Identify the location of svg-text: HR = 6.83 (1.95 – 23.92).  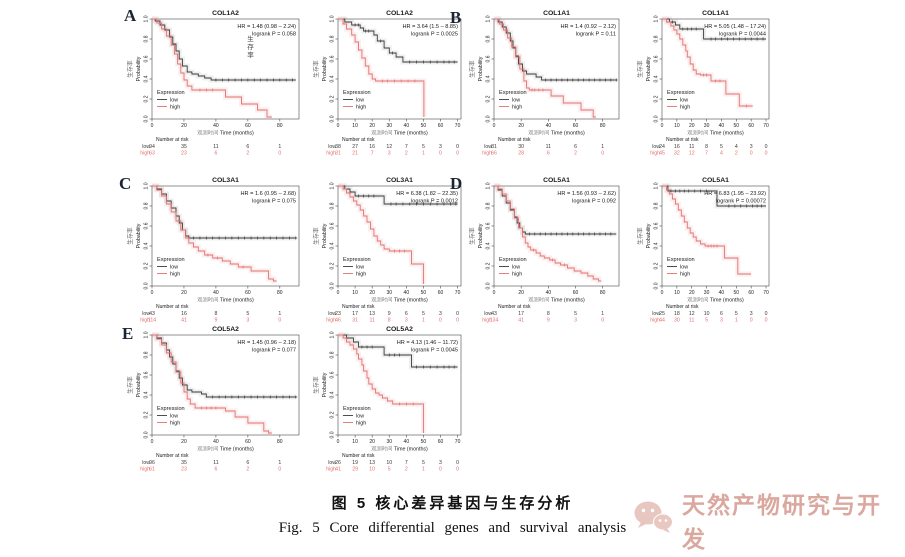
(735, 194).